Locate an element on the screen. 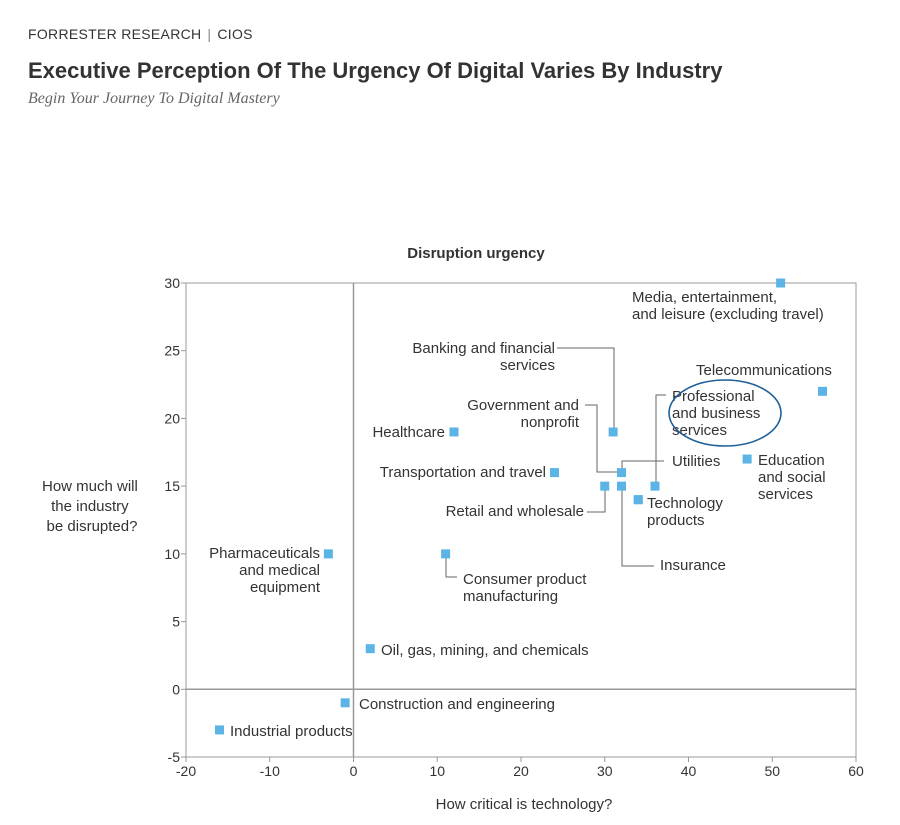 This screenshot has height=825, width=900. point-label-line: Telecommunications is located at coordinates (764, 370).